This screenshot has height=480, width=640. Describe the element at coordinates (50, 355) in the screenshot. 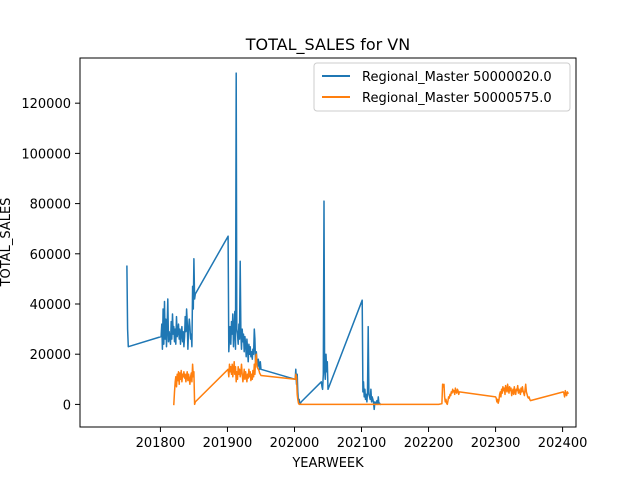

I see `y-tick-label: 20000` at that location.